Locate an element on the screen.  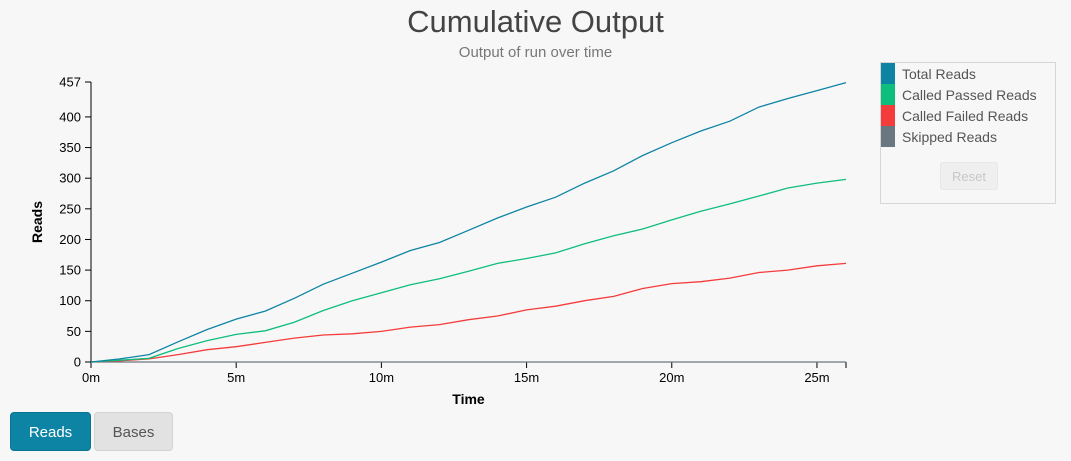
y-tick-label: 457 is located at coordinates (70, 82).